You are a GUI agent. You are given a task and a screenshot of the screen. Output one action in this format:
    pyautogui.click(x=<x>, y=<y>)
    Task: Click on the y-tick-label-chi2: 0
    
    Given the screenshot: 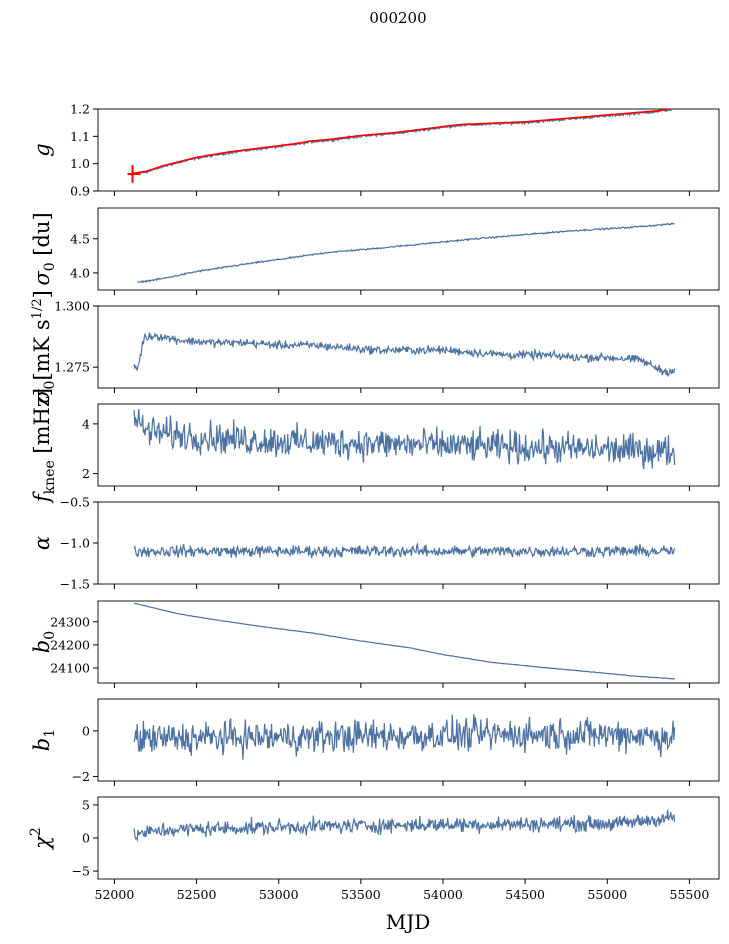 What is the action you would take?
    pyautogui.click(x=86, y=838)
    